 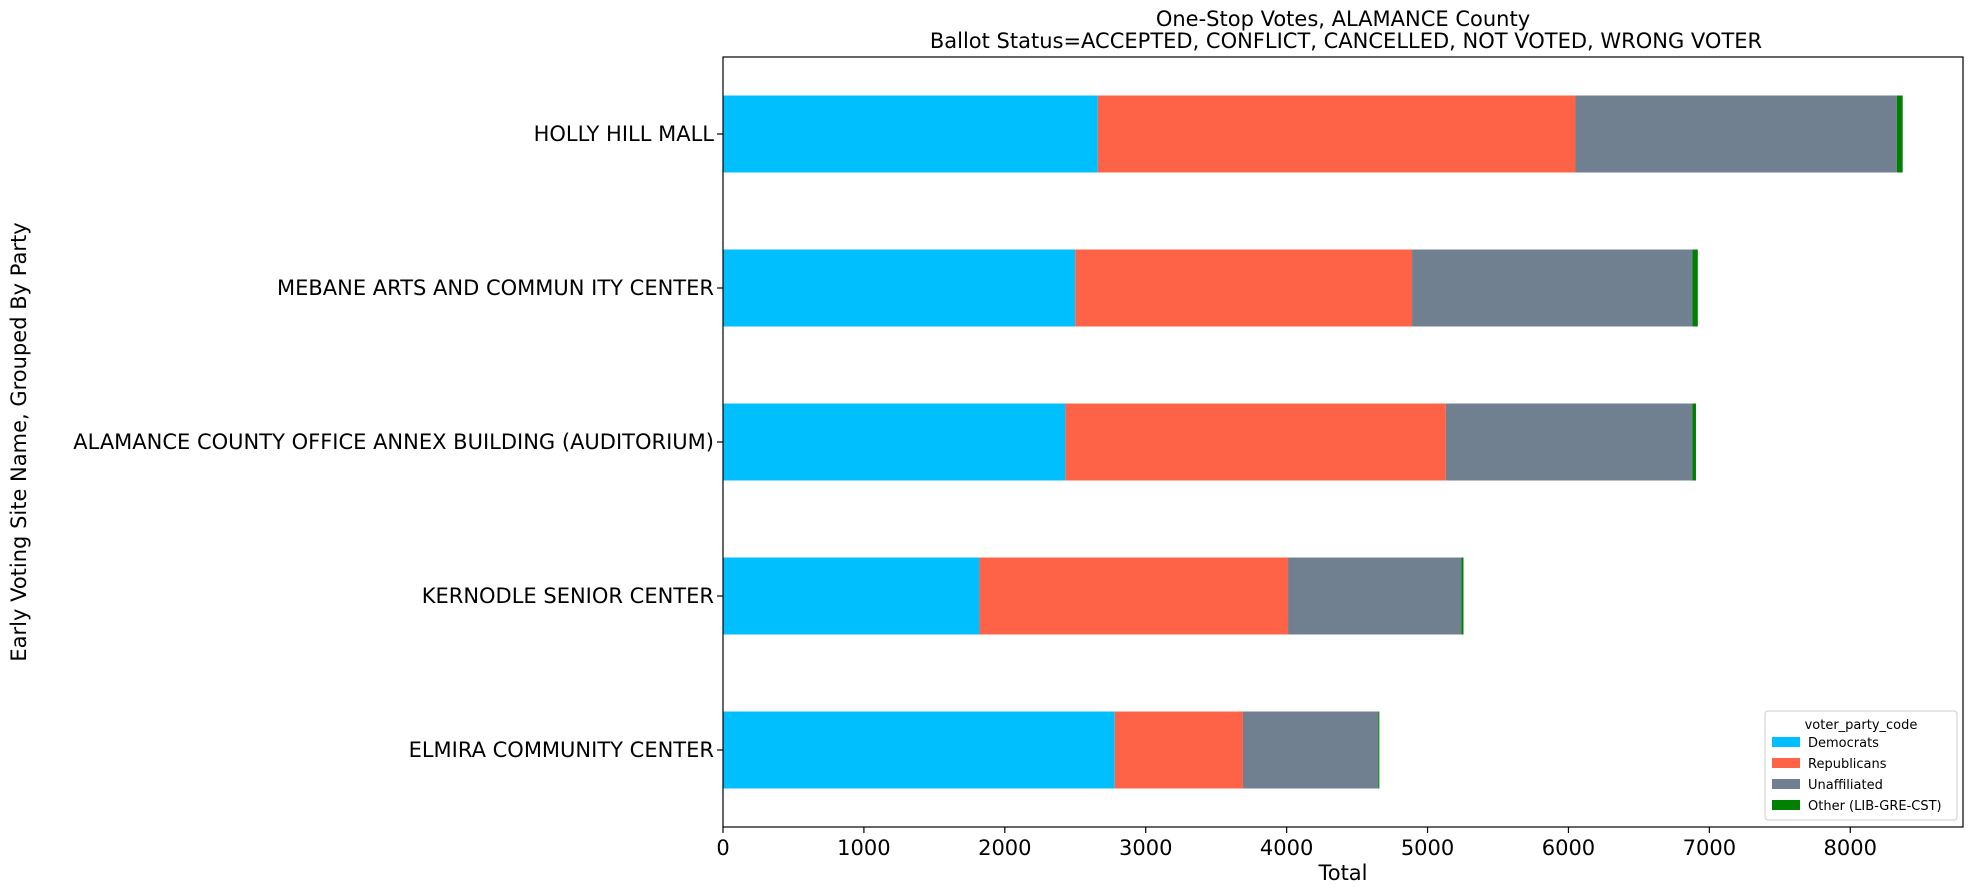 What do you see at coordinates (561, 750) in the screenshot?
I see `category-label: ELMIRA COMMUNITY CENTER` at bounding box center [561, 750].